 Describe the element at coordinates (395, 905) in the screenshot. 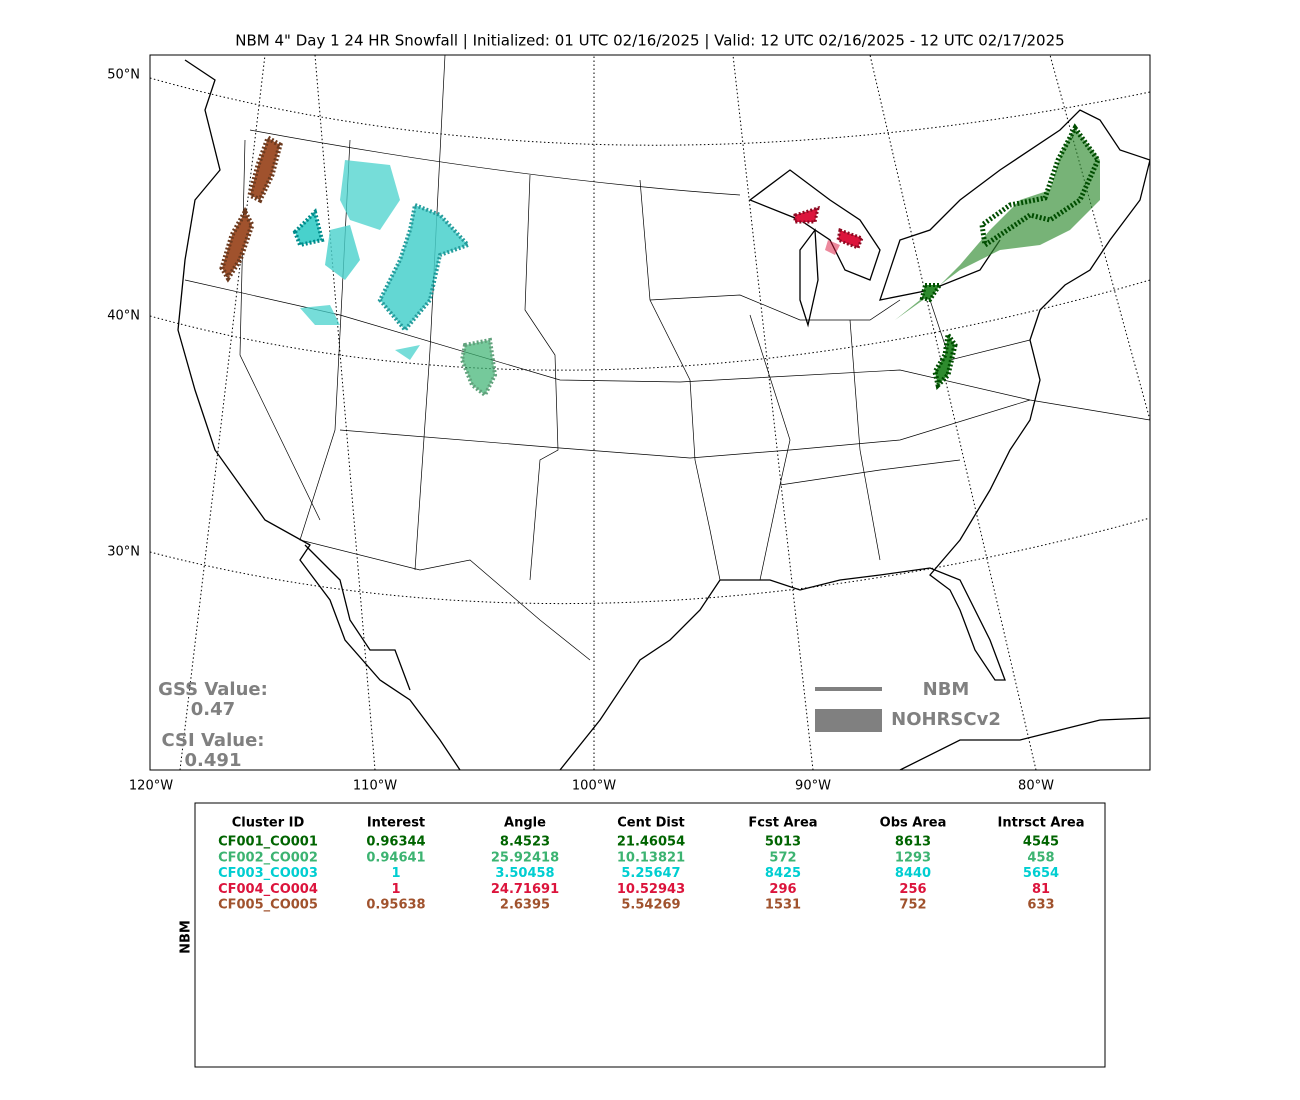

I see `table-cell: 0.95638` at that location.